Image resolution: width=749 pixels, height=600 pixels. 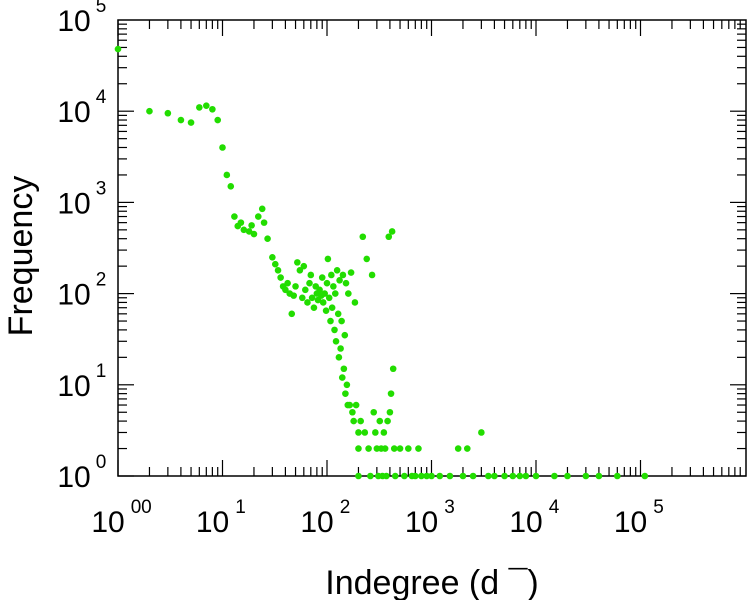 I want to click on x-tick-exponent: 3, so click(x=449, y=507).